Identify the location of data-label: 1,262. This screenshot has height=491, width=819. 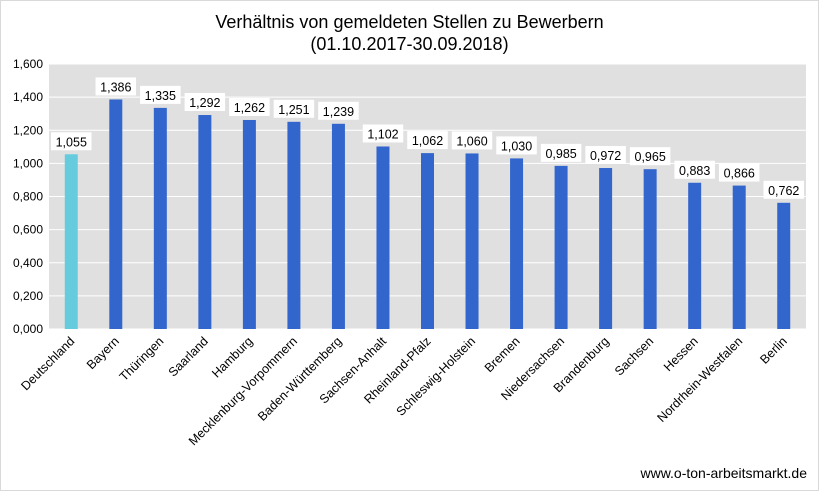
(249, 106).